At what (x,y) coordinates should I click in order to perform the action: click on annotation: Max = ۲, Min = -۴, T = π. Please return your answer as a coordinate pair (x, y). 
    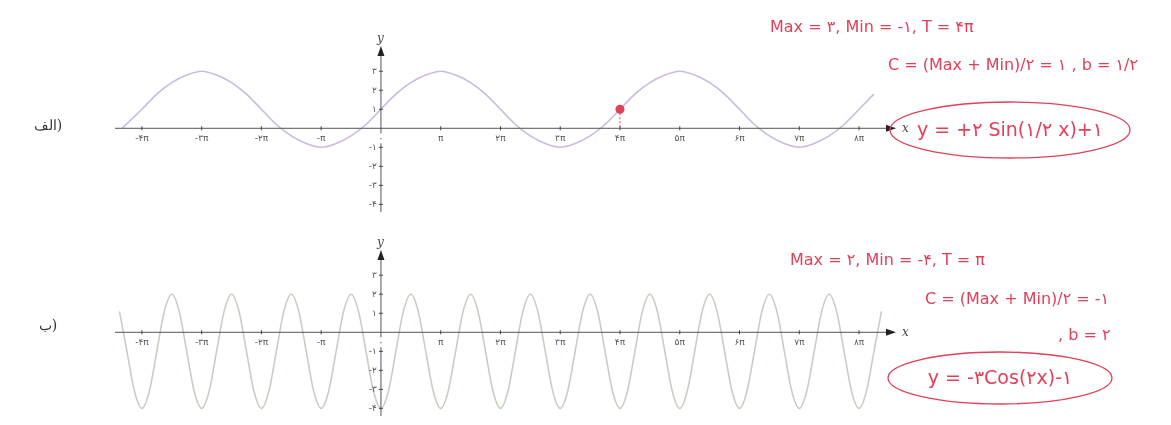
    Looking at the image, I should click on (888, 259).